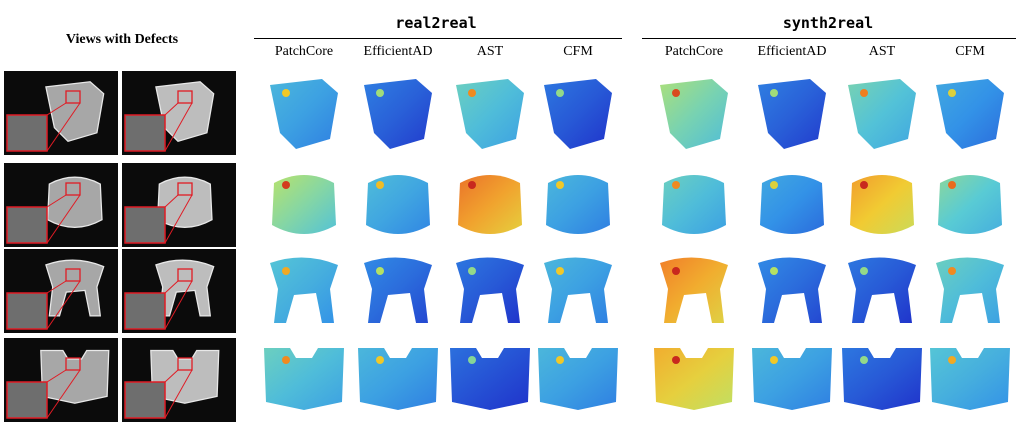 Image resolution: width=1024 pixels, height=430 pixels. I want to click on heatmap-real2real-patchcore-cylinder-object, so click(304, 205).